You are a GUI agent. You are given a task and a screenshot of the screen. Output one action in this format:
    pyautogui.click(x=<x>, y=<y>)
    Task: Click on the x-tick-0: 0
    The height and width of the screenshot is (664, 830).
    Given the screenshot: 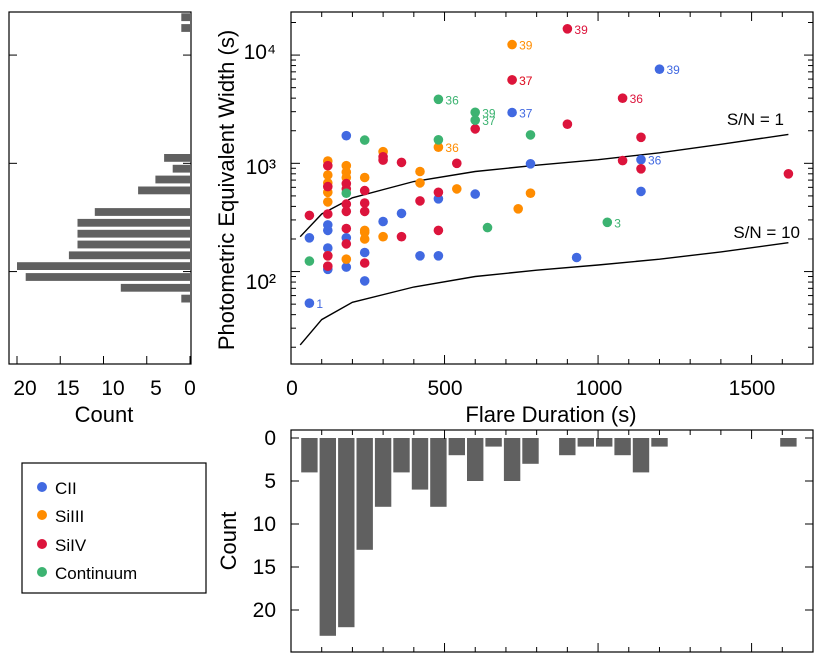 What is the action you would take?
    pyautogui.click(x=292, y=388)
    